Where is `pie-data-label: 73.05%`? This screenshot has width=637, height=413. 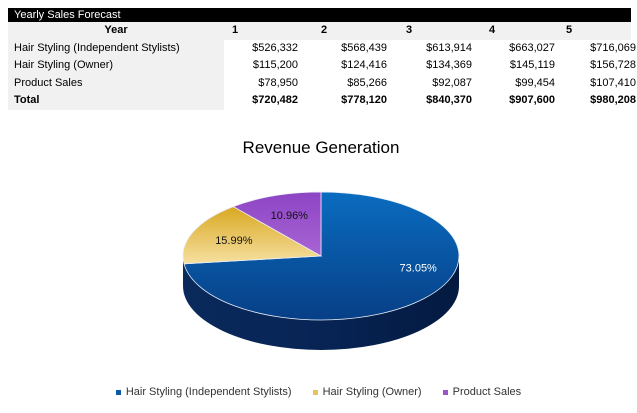
pie-data-label: 73.05% is located at coordinates (419, 269).